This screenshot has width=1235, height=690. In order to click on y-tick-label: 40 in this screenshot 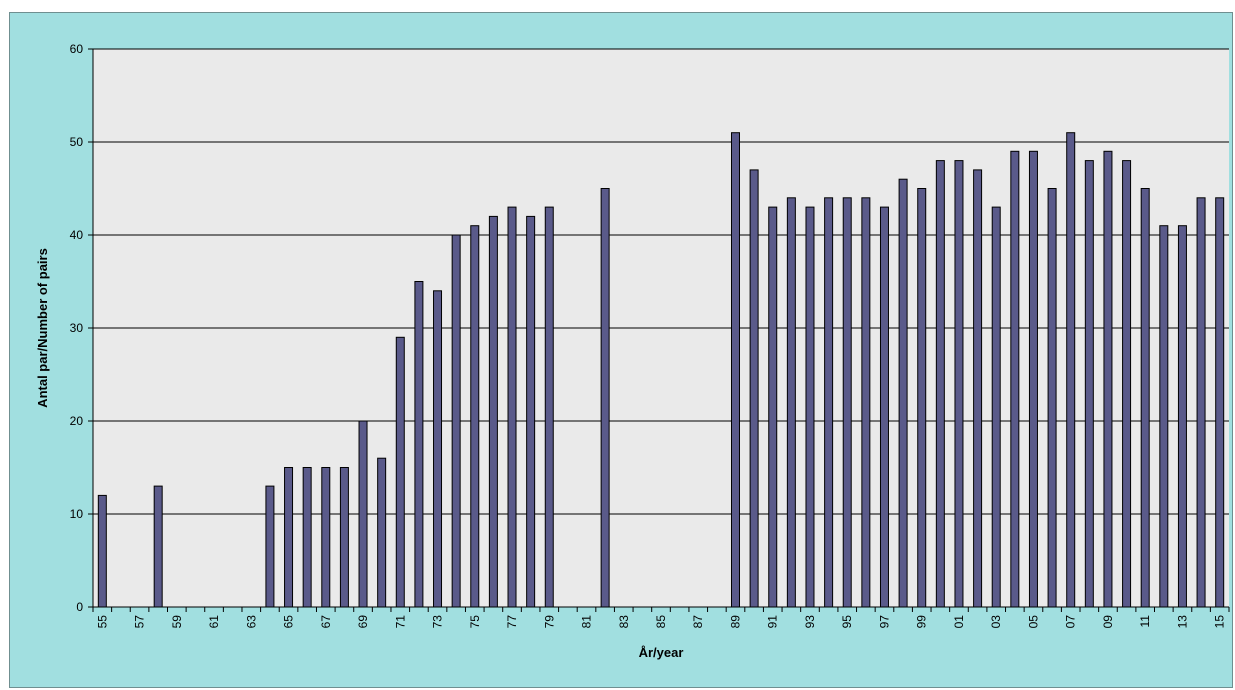, I will do `click(77, 235)`.